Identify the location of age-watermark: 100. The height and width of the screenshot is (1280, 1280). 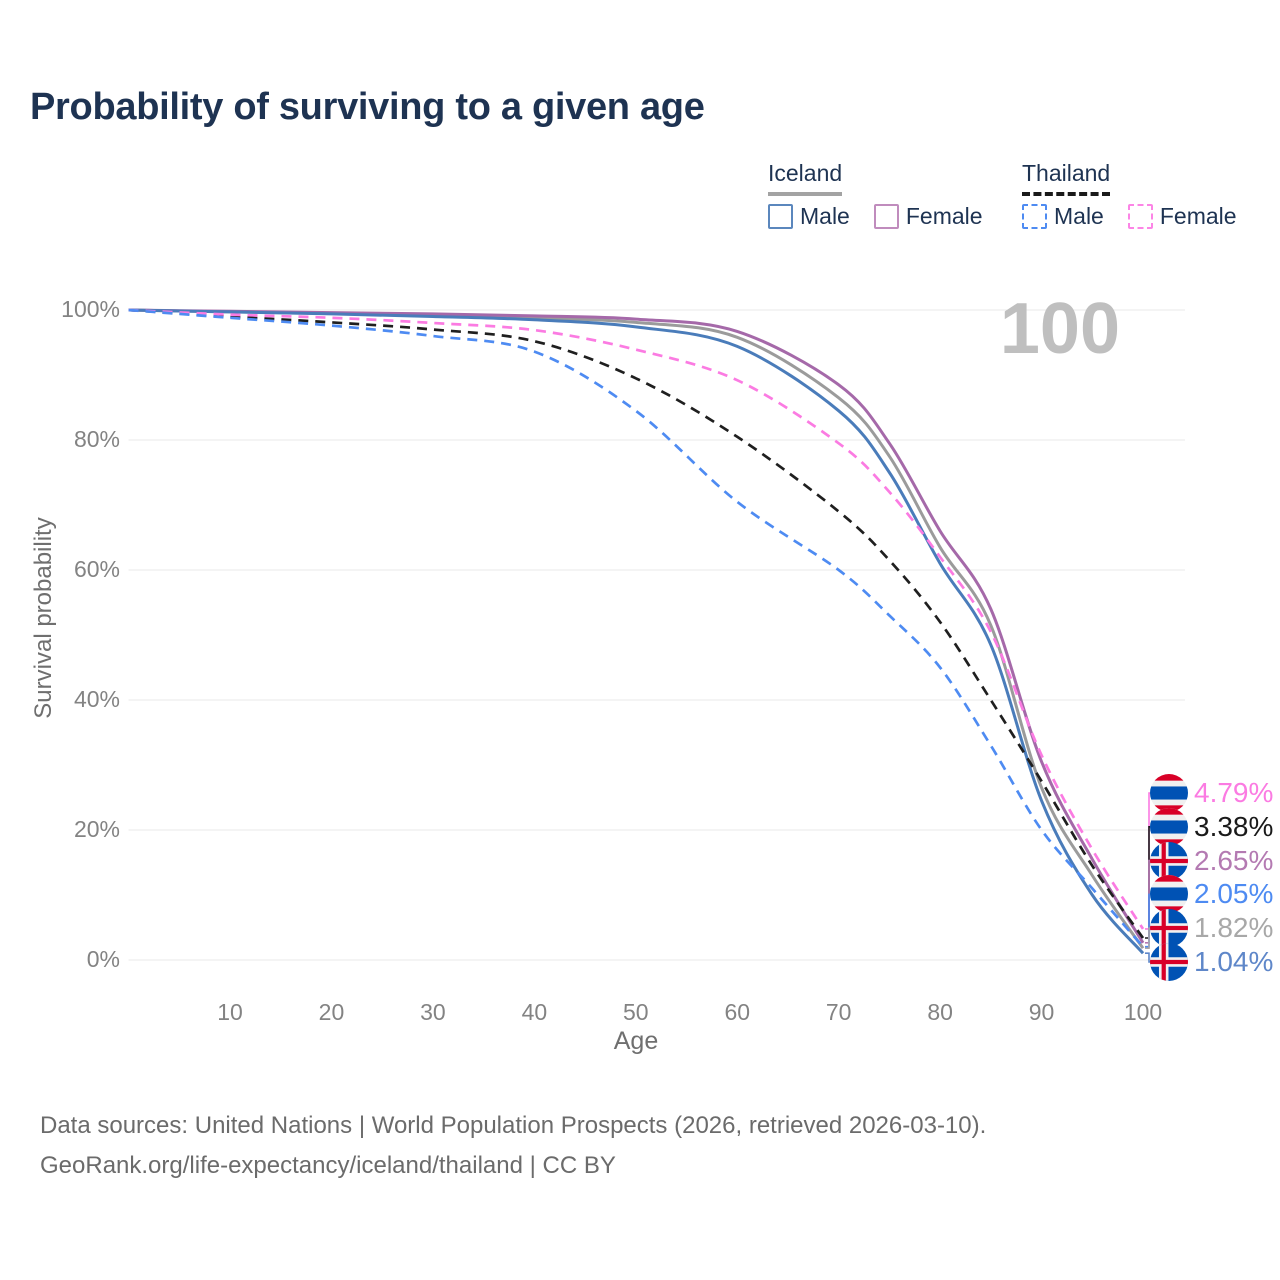
(1059, 329).